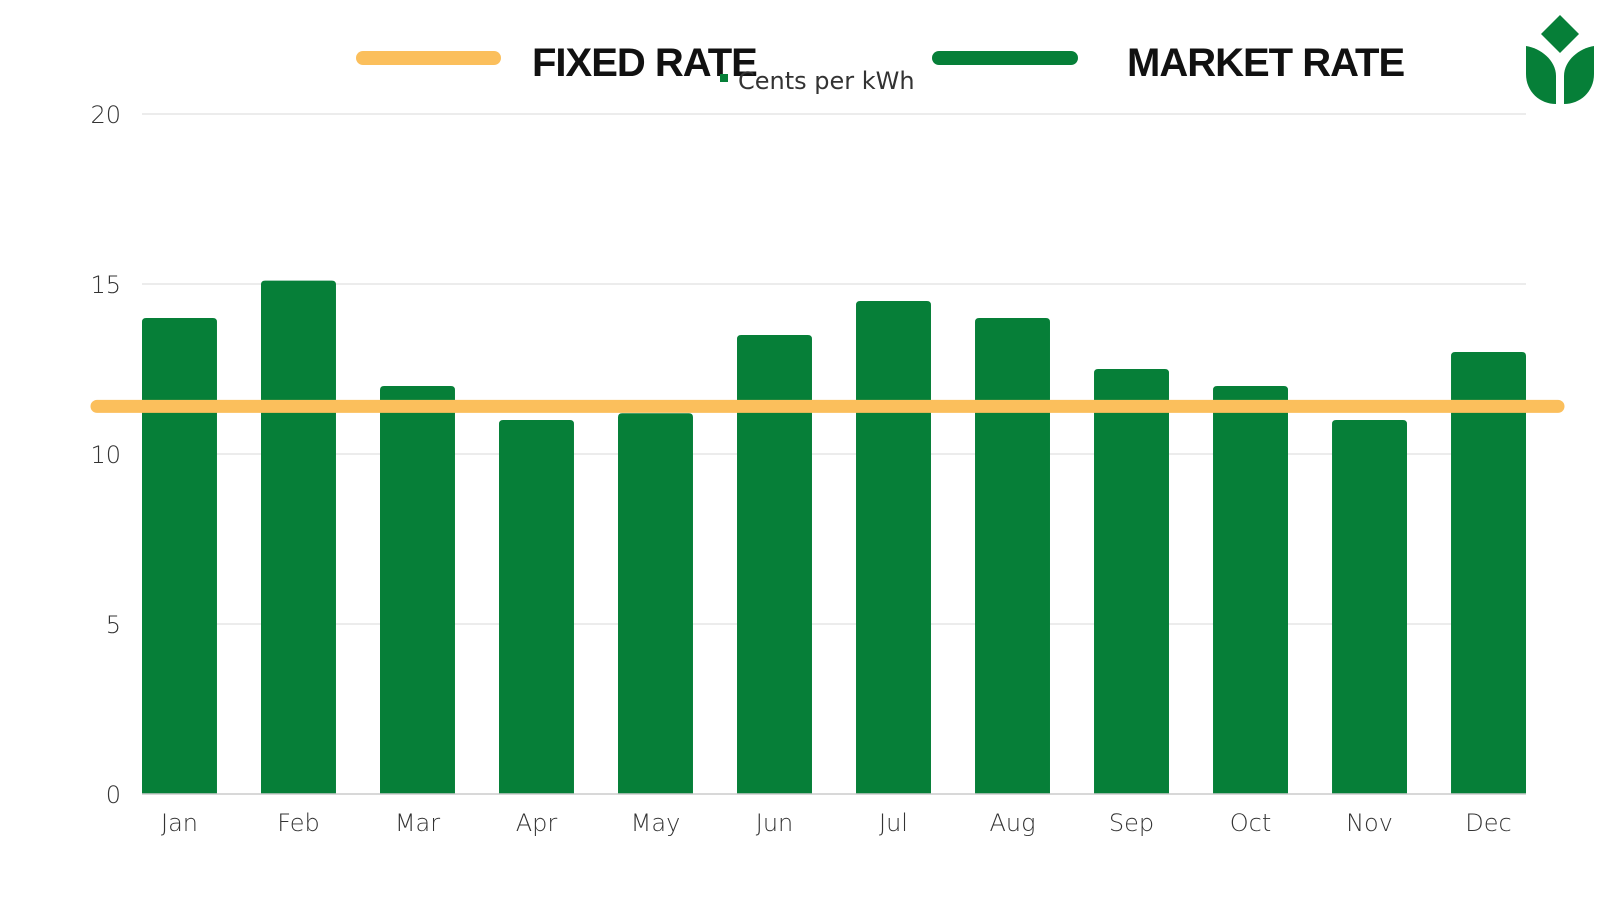 The height and width of the screenshot is (900, 1600). I want to click on y-tick-label: 5, so click(113, 625).